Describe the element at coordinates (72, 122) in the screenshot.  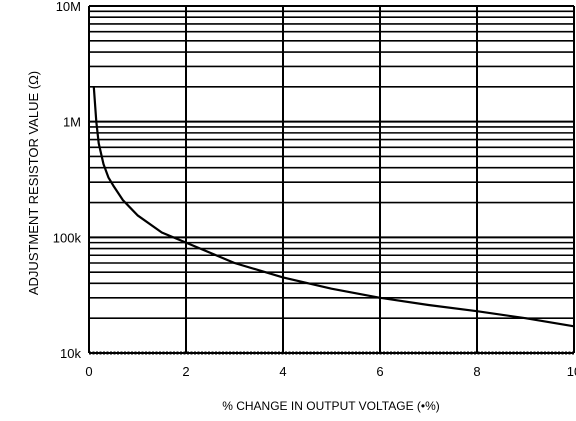
I see `y-tick-label: 1M` at that location.